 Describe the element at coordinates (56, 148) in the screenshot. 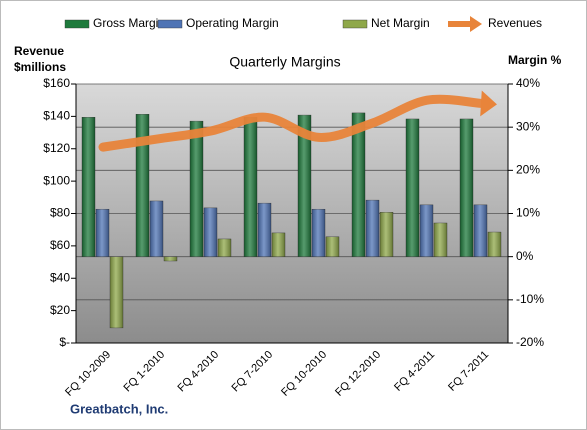

I see `y-tick-label: $120` at that location.